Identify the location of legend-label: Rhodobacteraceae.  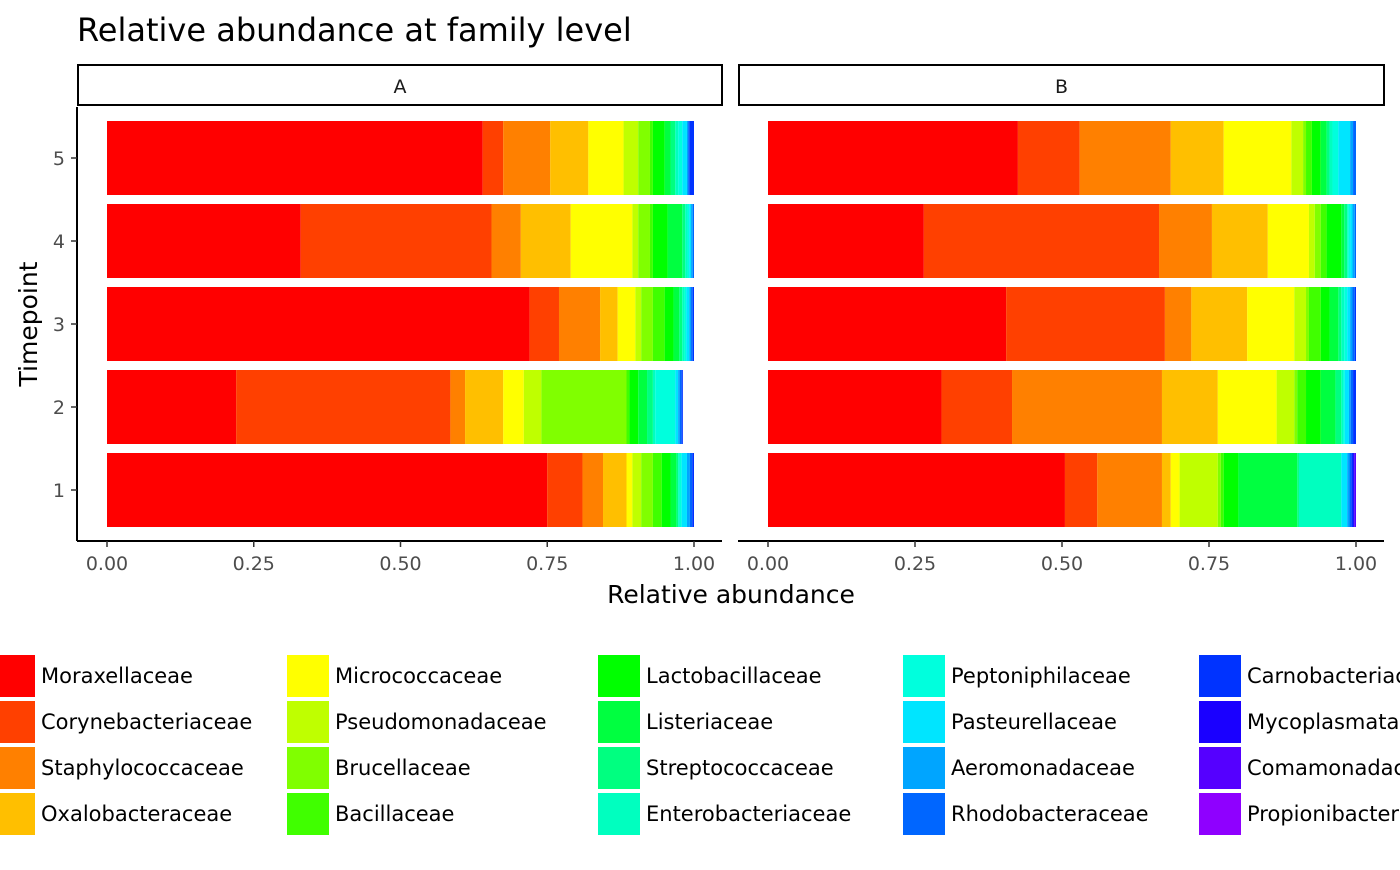
(1050, 814).